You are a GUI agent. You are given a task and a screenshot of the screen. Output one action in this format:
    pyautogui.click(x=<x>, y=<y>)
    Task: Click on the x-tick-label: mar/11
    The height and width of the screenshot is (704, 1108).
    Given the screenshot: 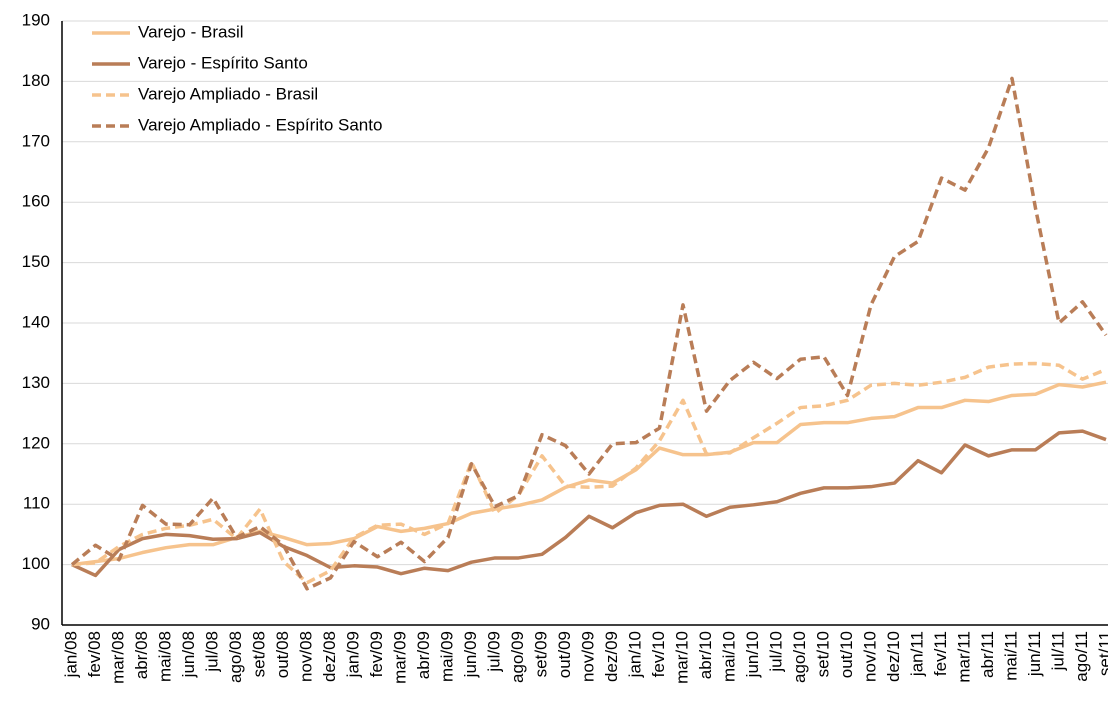 What is the action you would take?
    pyautogui.click(x=963, y=657)
    